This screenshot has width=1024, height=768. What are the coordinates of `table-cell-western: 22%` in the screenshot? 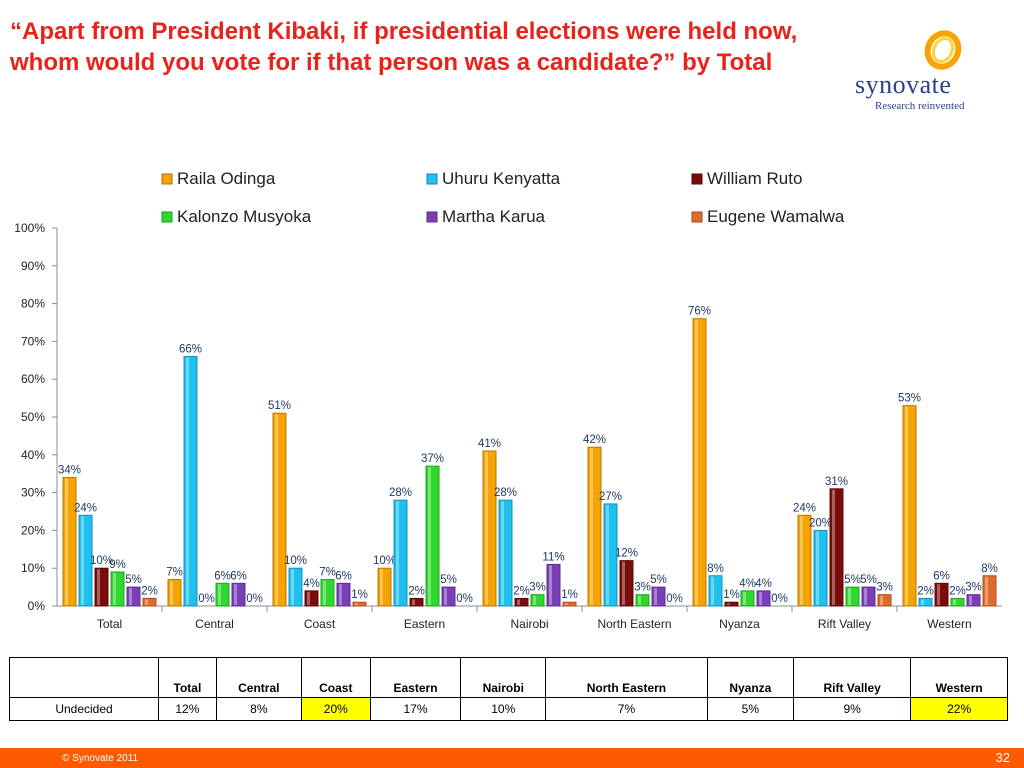 It's located at (959, 709).